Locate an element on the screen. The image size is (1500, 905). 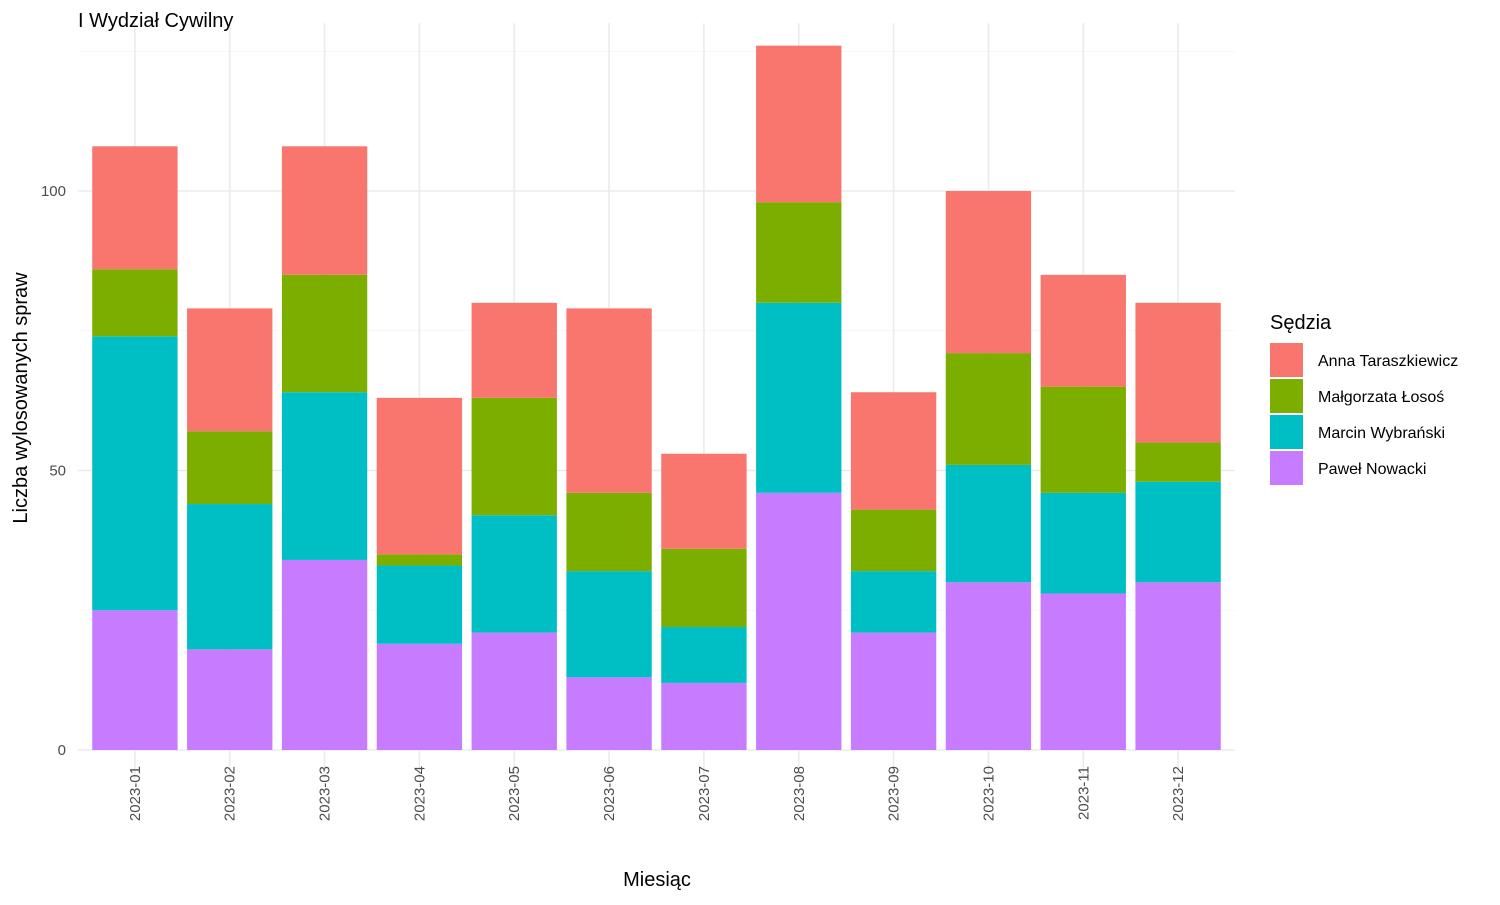
x-tick-label: 2023-12 is located at coordinates (1178, 793).